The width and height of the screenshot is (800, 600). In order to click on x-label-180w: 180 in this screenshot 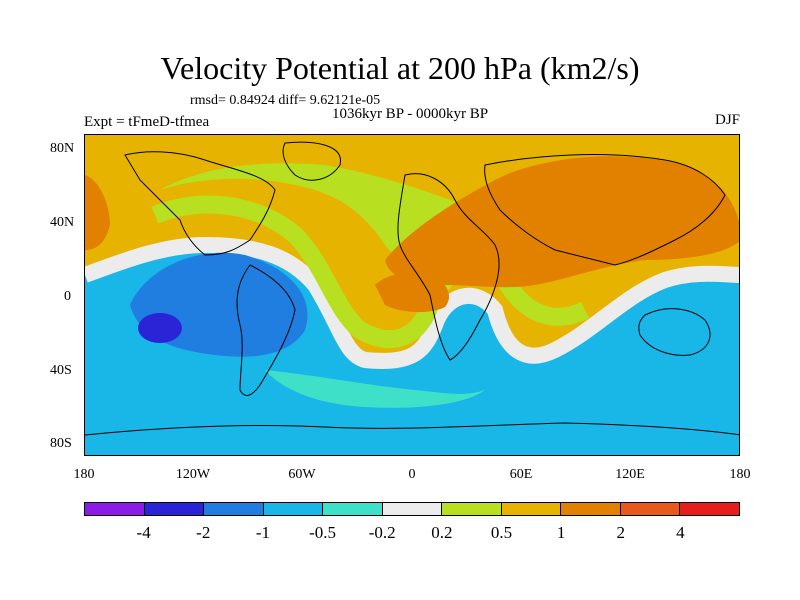, I will do `click(84, 474)`.